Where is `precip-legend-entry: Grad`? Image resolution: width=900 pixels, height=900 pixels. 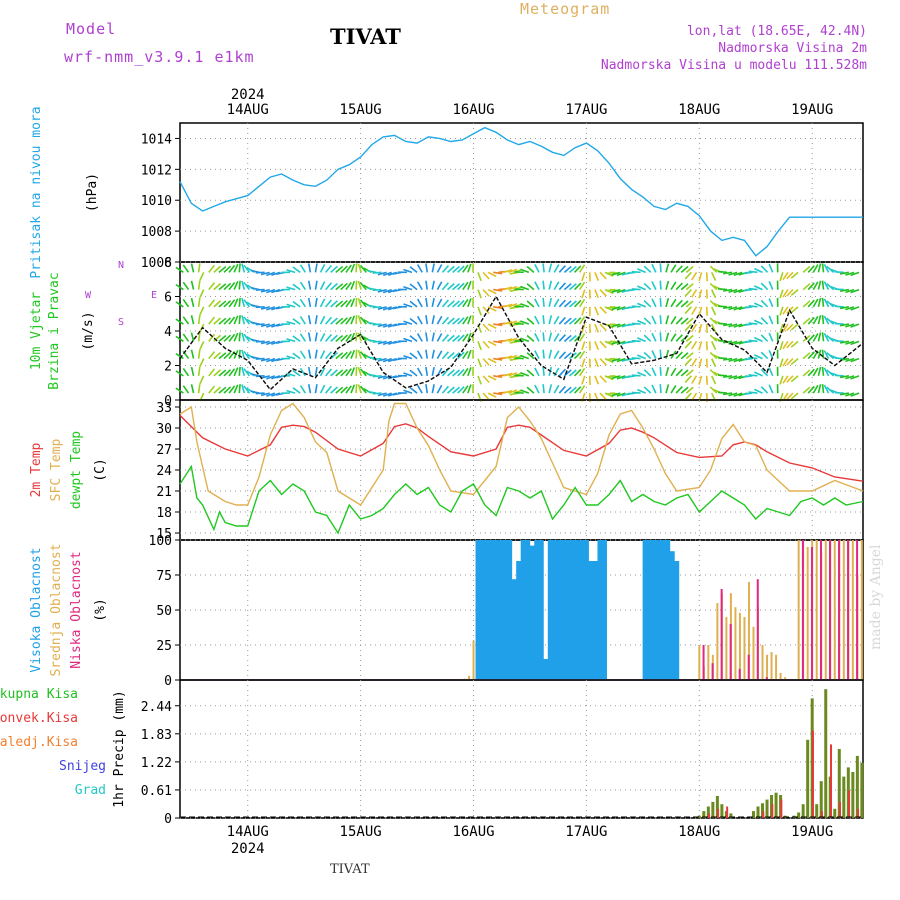
precip-legend-entry: Grad is located at coordinates (90, 790).